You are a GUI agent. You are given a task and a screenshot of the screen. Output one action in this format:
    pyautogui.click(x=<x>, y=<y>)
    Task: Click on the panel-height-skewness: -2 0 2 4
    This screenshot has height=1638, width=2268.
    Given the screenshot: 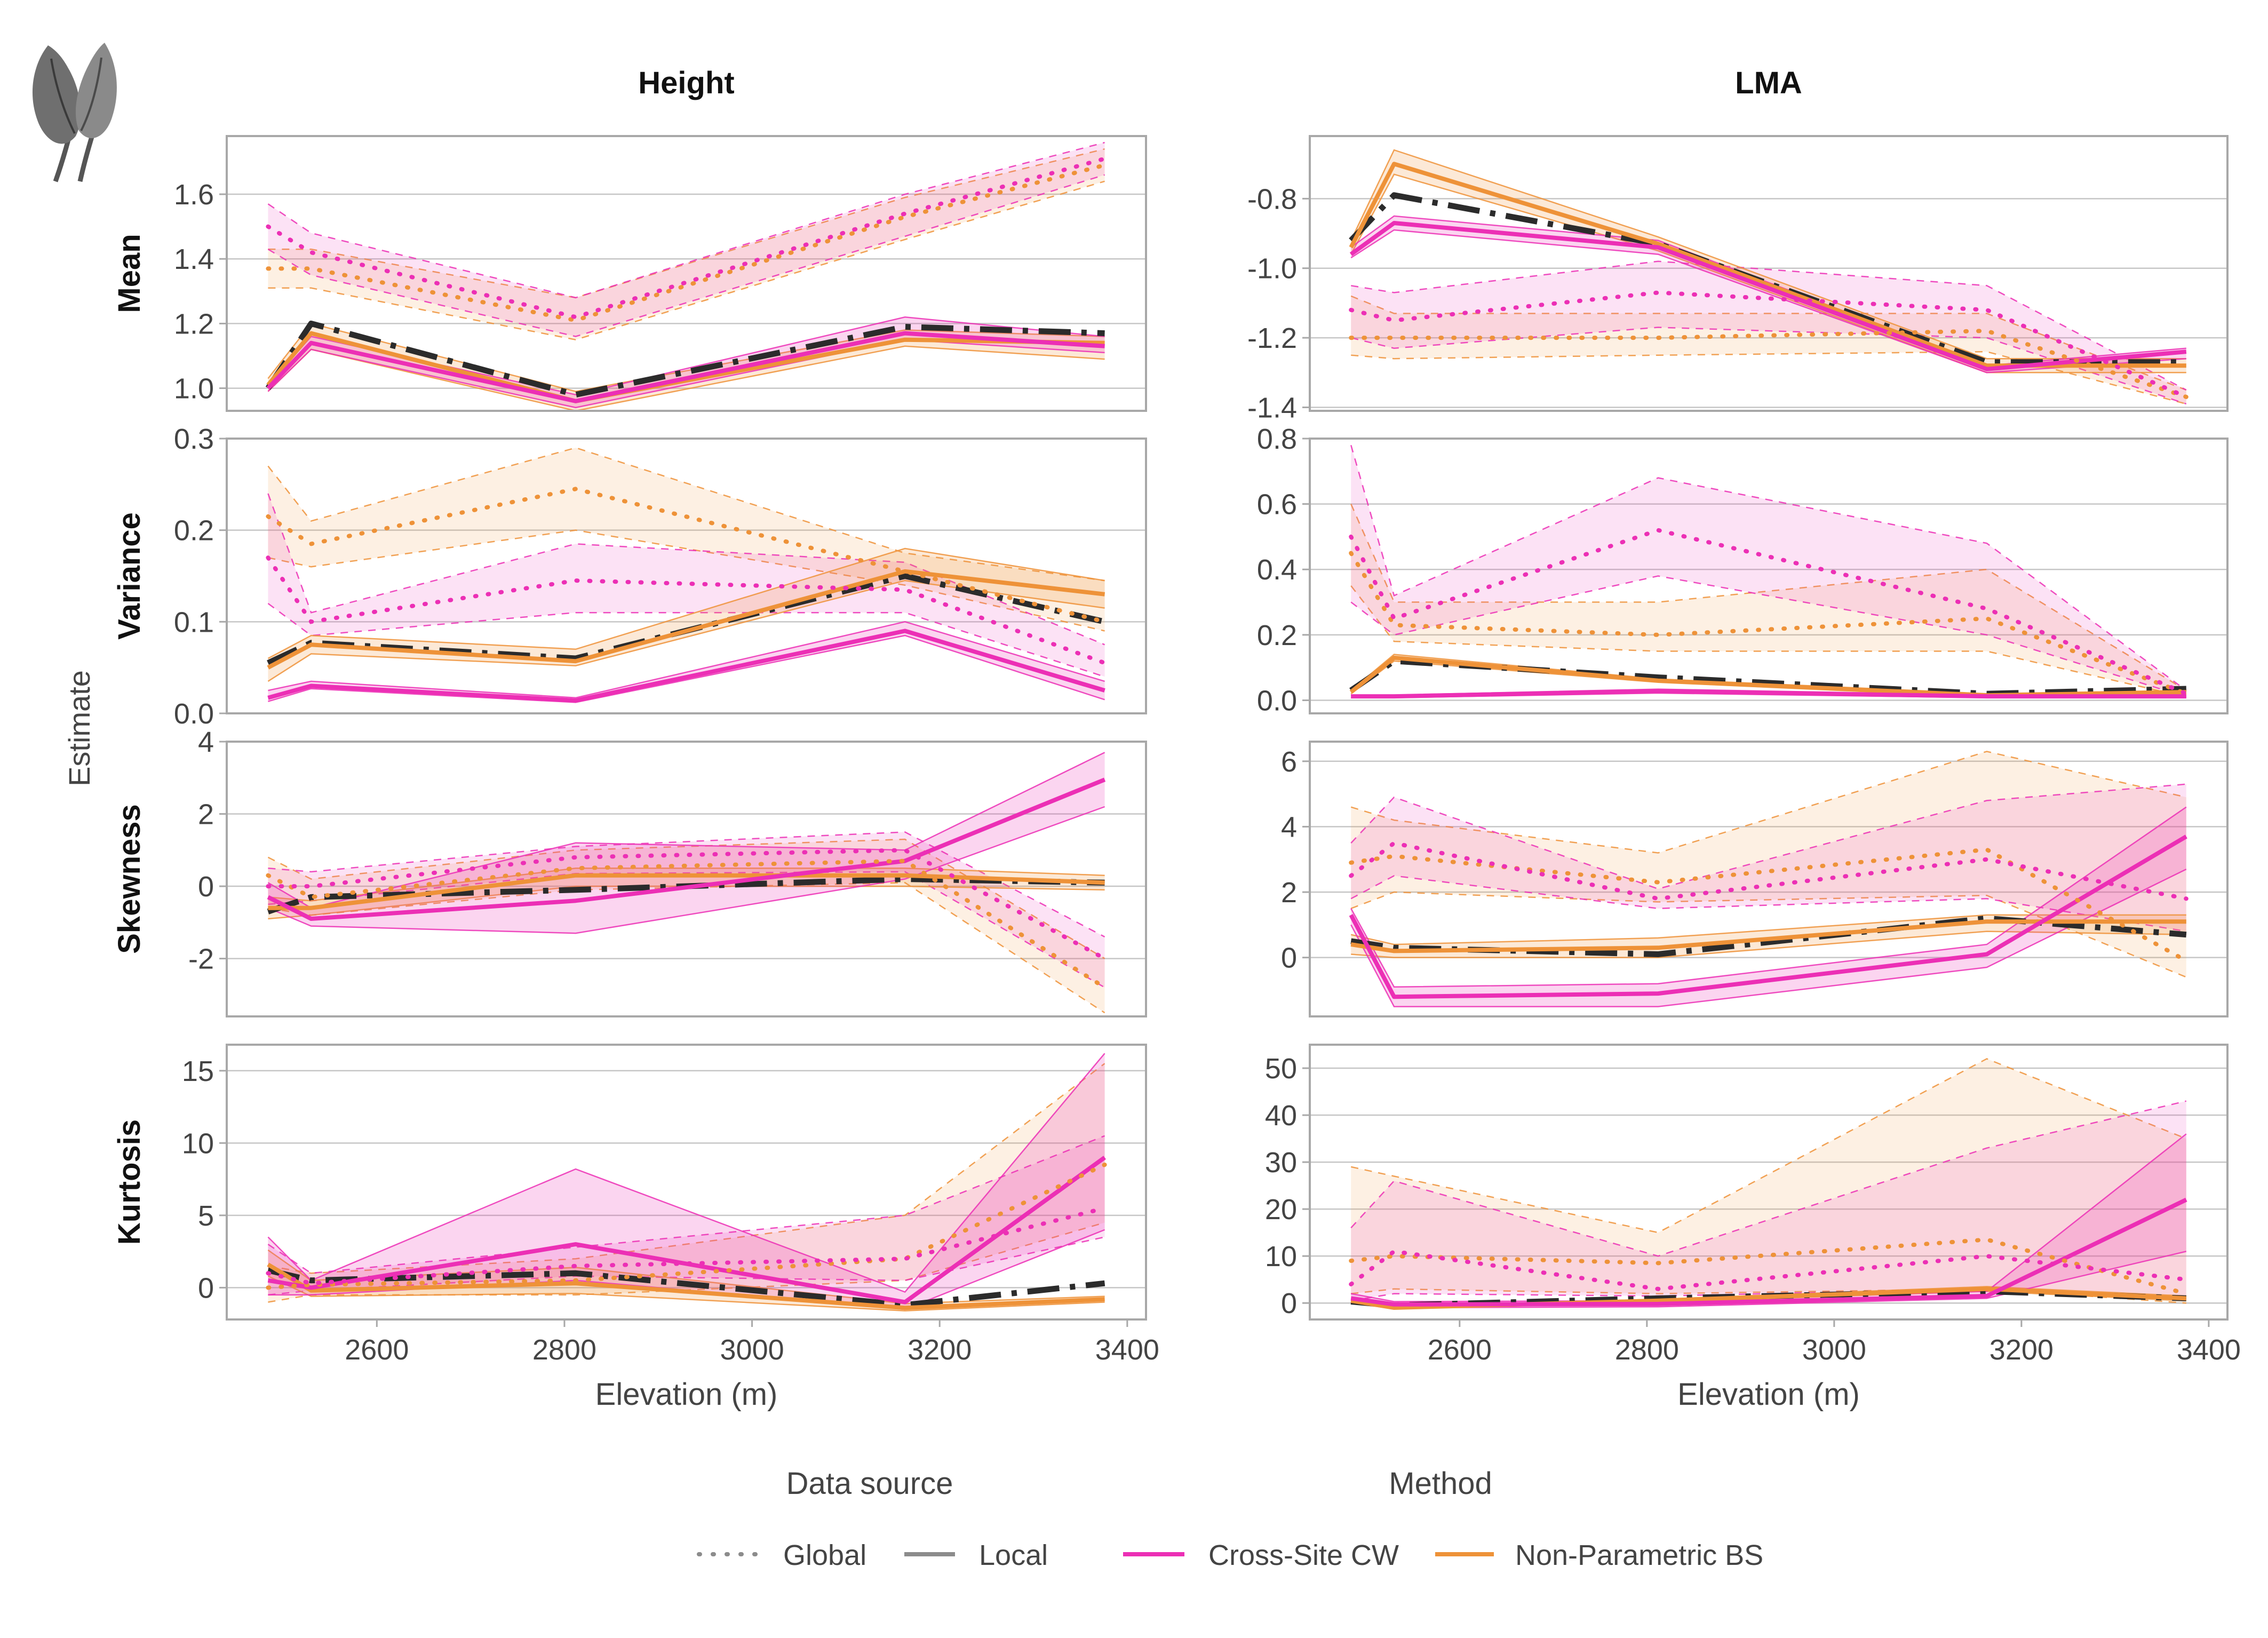 What is the action you would take?
    pyautogui.click(x=668, y=871)
    